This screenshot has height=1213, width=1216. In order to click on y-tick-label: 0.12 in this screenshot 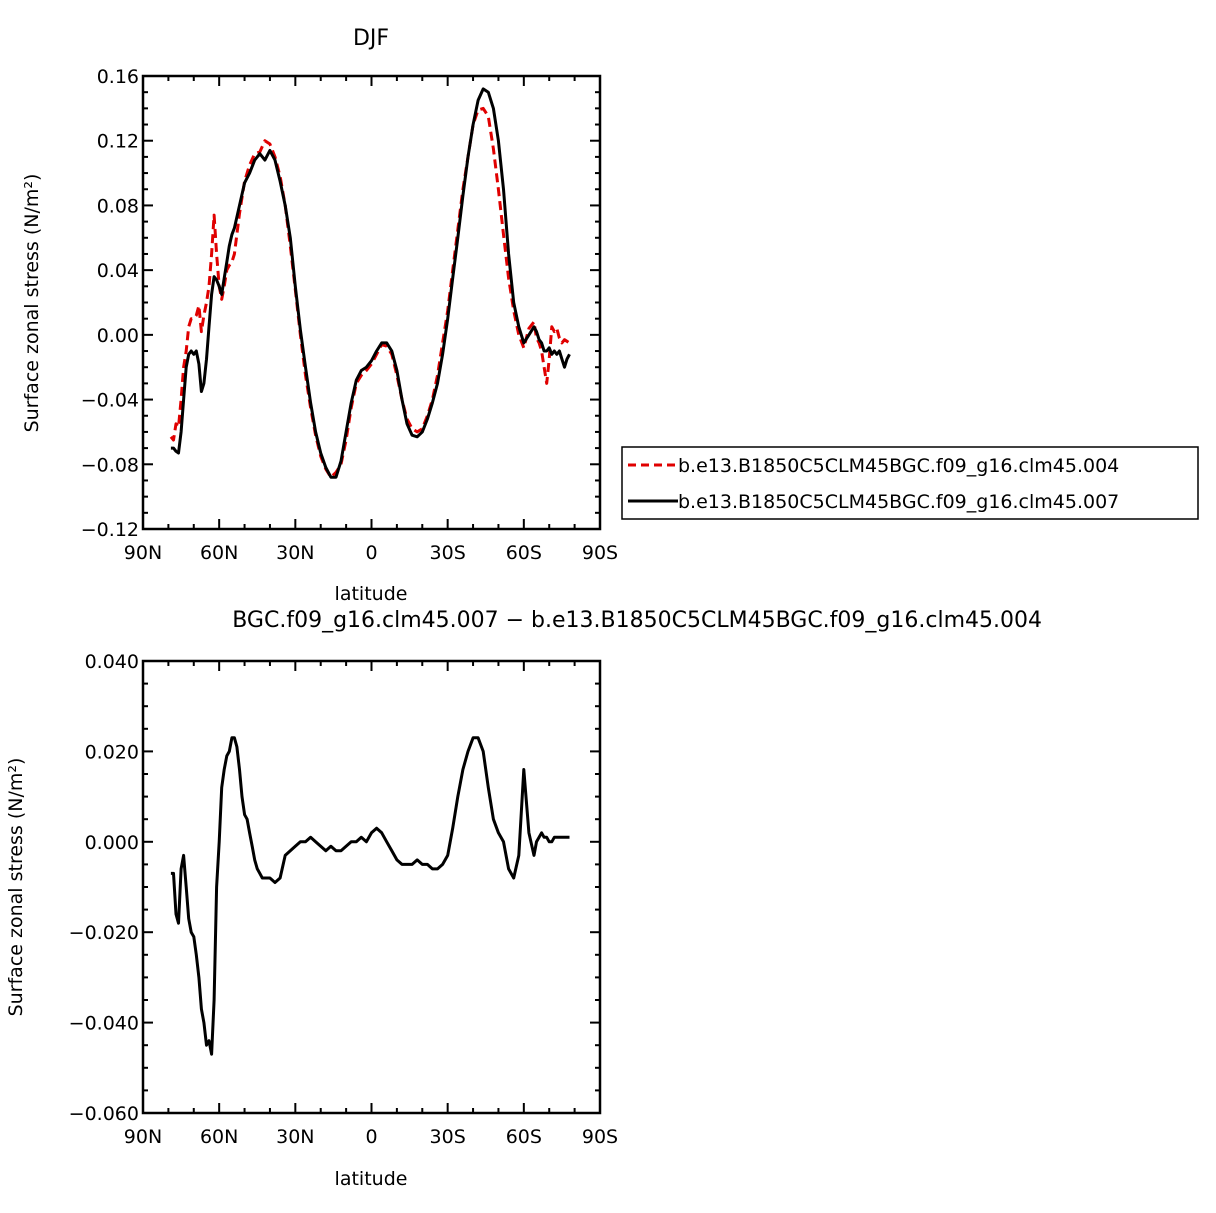, I will do `click(118, 142)`.